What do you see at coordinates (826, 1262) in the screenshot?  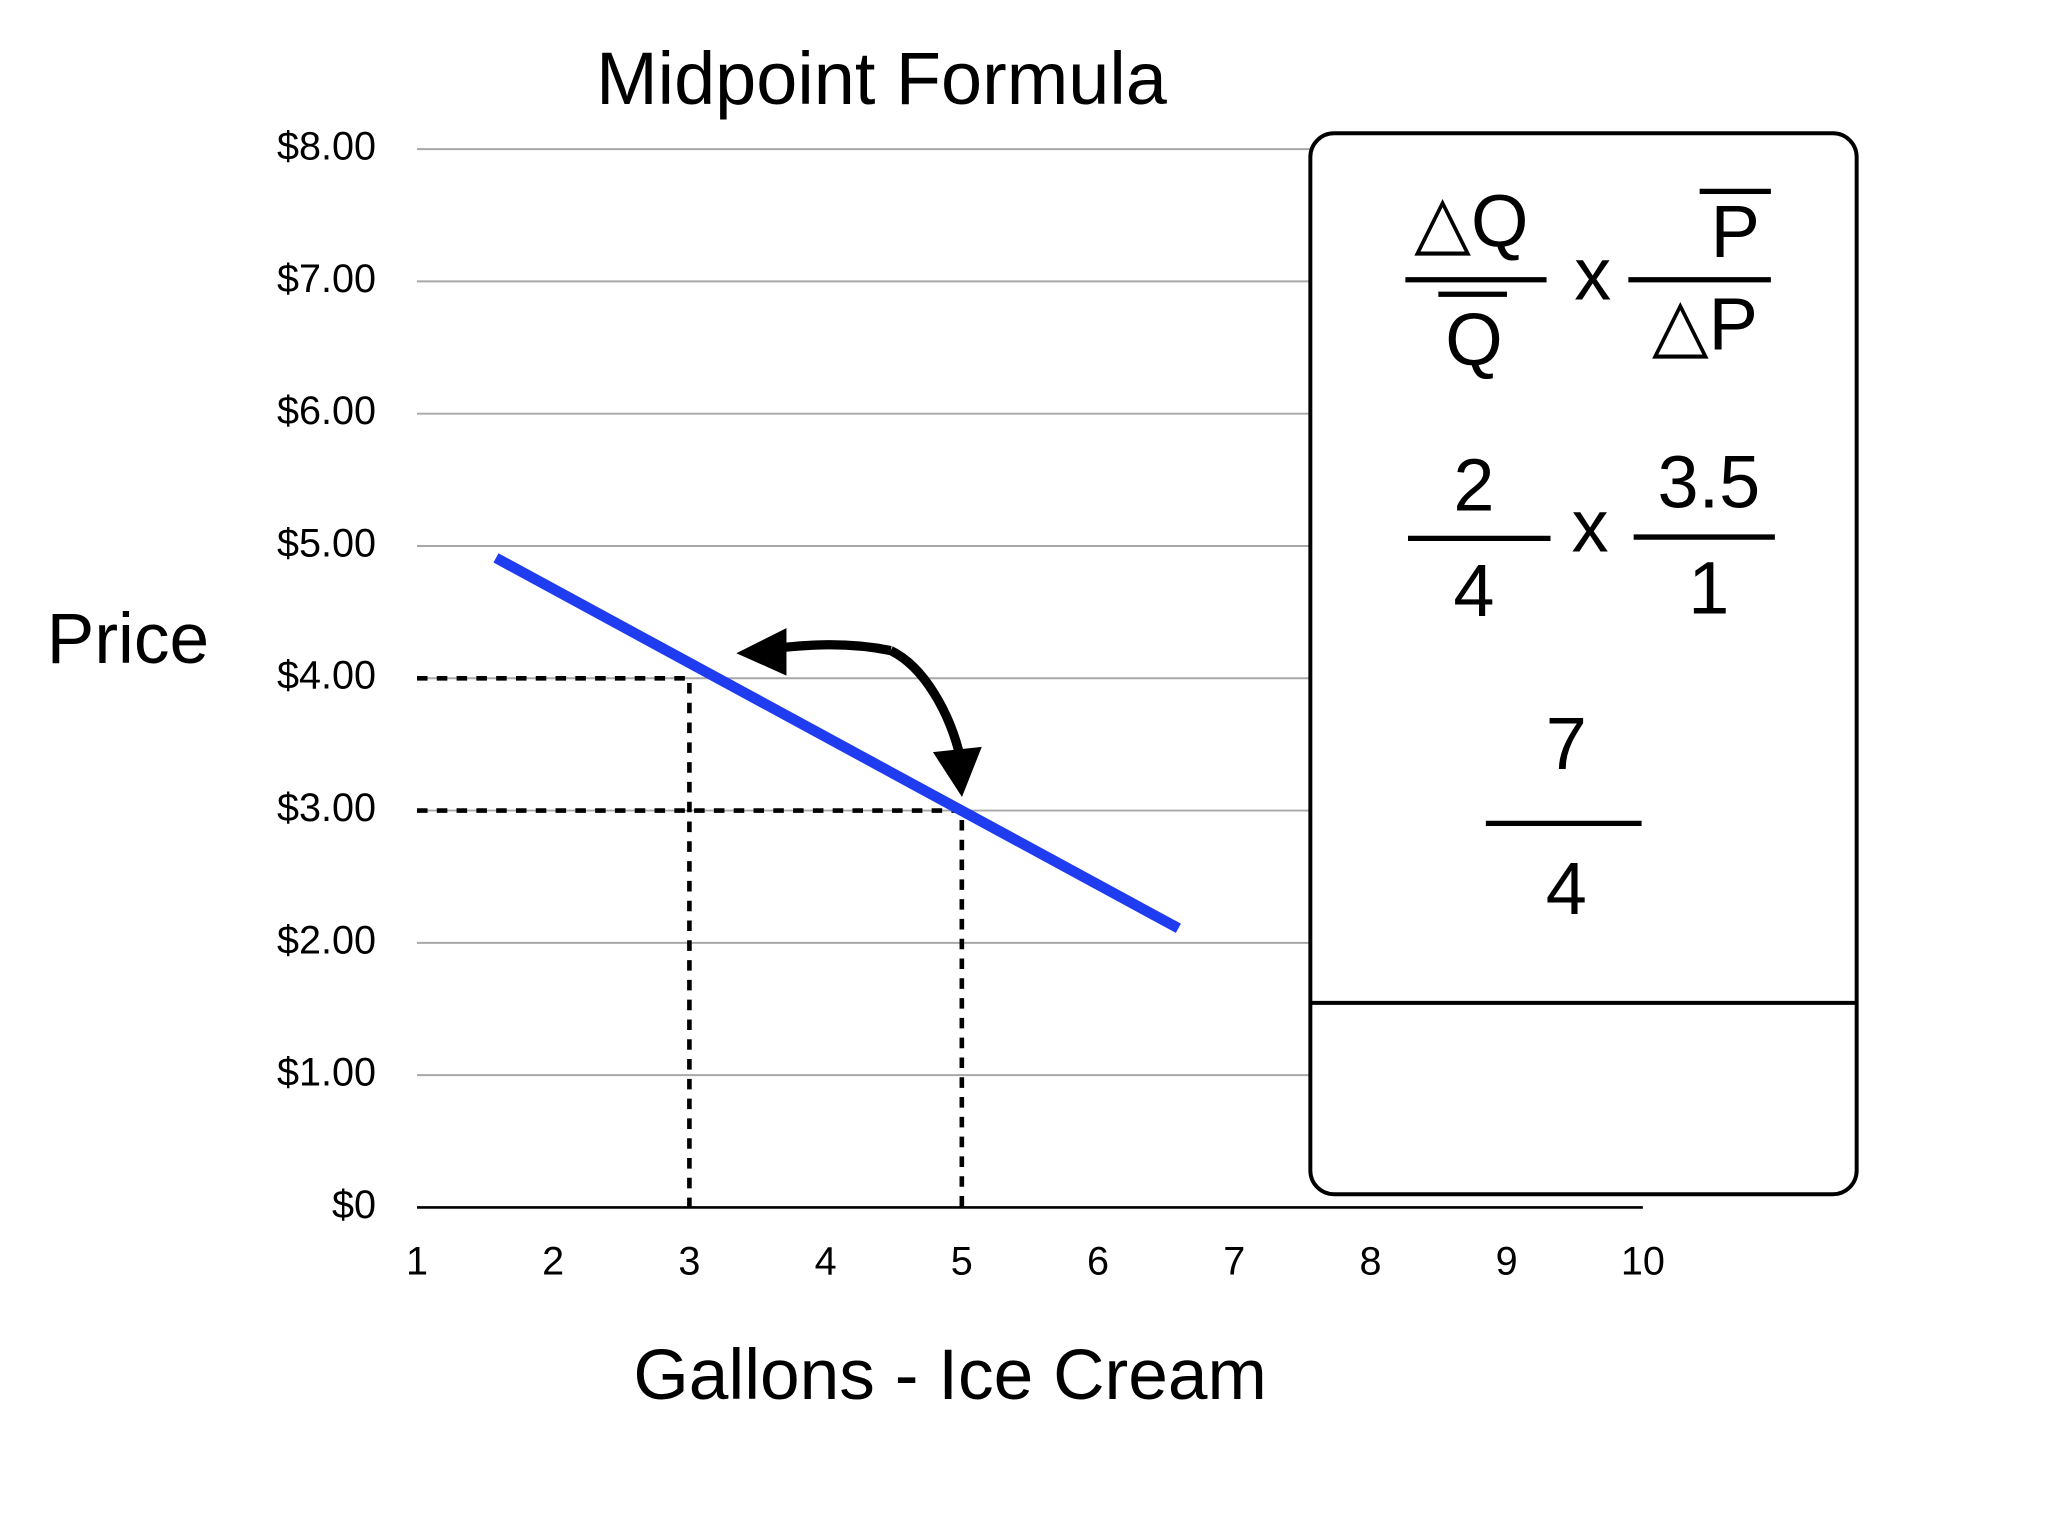 I see `x-tick-label: 4` at bounding box center [826, 1262].